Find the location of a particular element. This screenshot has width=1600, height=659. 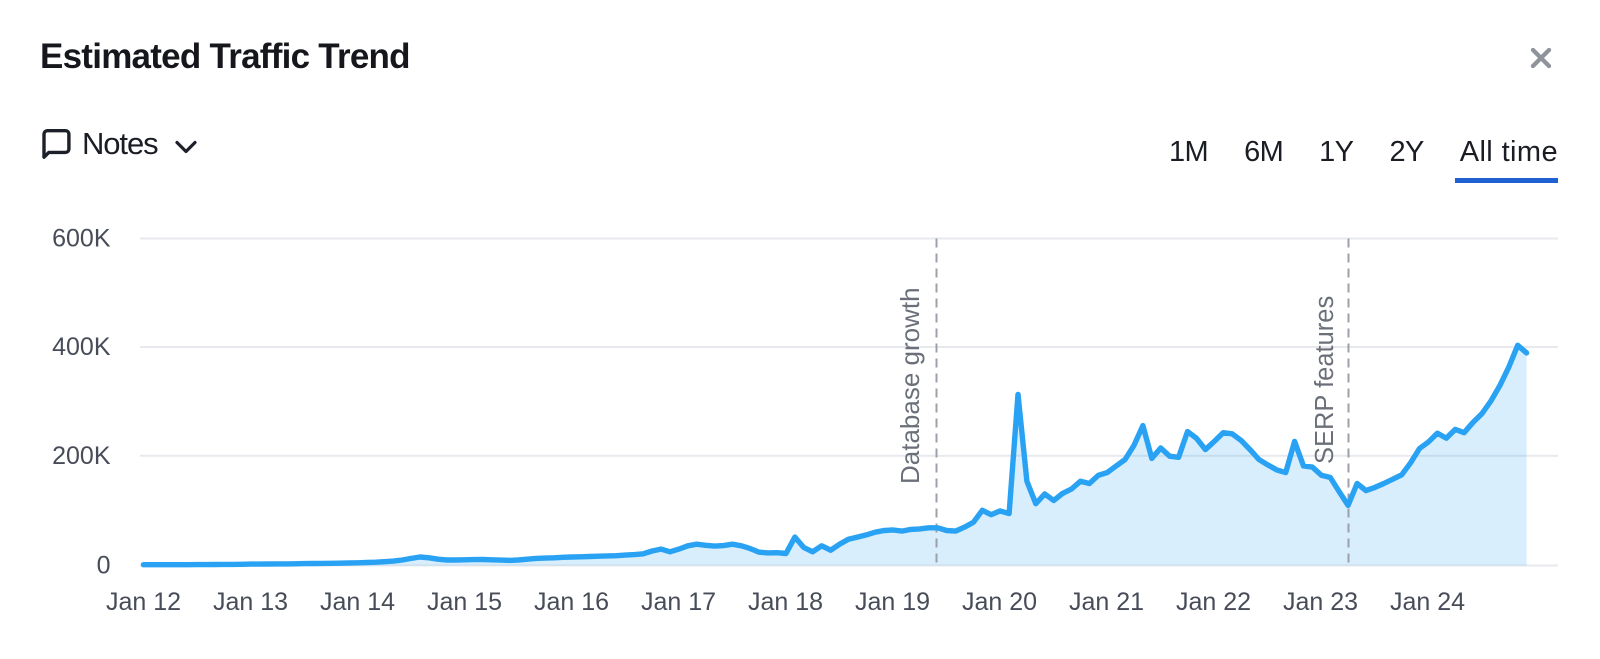

svg-text: Jan 22 is located at coordinates (1213, 602).